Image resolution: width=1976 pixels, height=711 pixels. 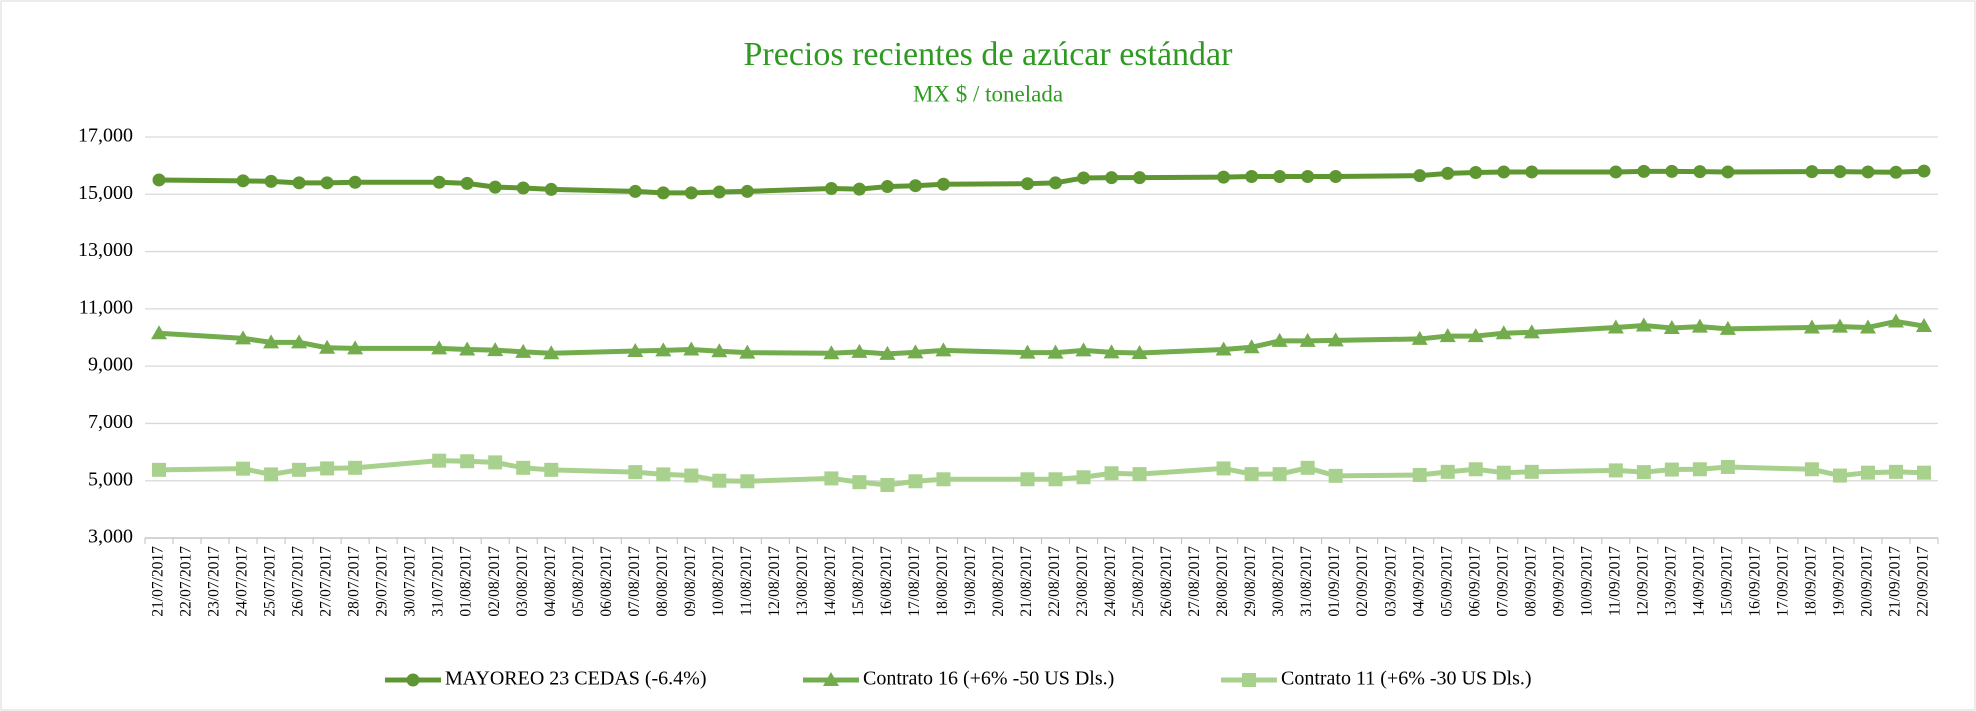 I want to click on x-tick-label: 08/09/2017, so click(x=1530, y=581).